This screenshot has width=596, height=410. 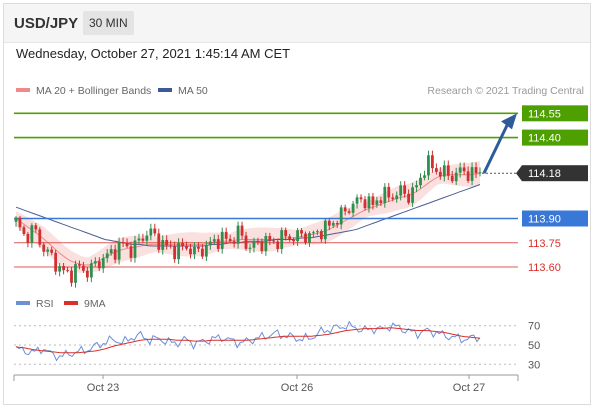 I want to click on ma-bb-legend-label: MA 20 + Bollinger Bands, so click(x=93, y=91).